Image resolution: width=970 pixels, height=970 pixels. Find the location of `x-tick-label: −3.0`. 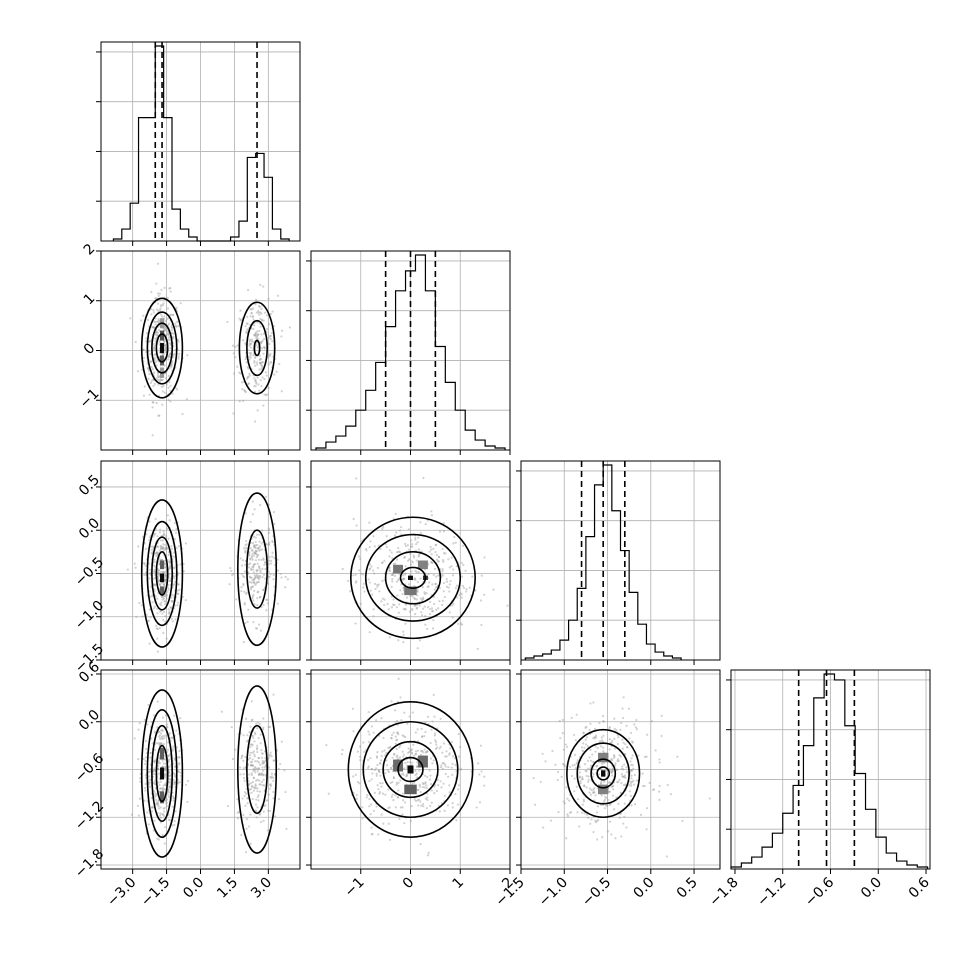

x-tick-label: −3.0 is located at coordinates (121, 892).